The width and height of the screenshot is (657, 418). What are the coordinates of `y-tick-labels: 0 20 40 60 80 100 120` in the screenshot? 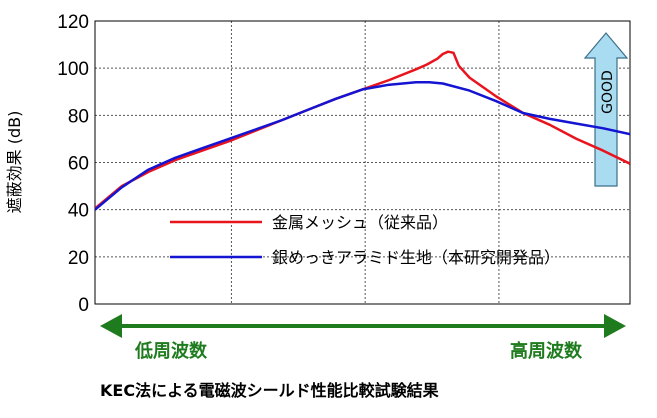 It's located at (73, 164).